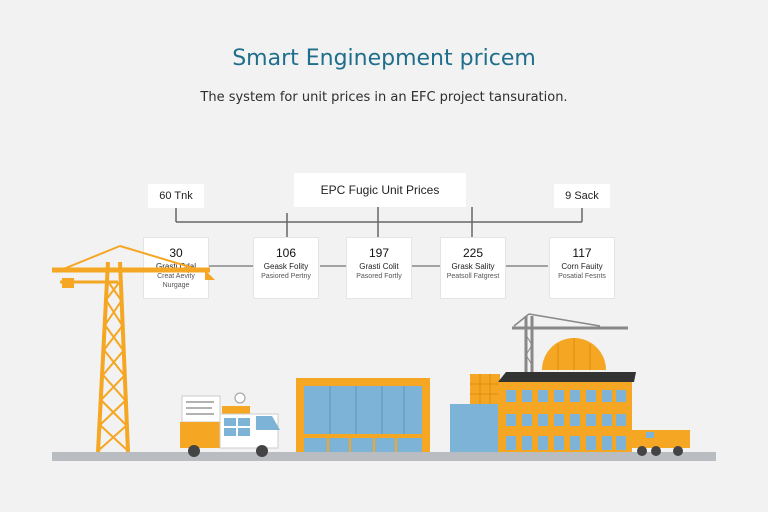 The image size is (768, 512). I want to click on timeline-start-label: 60 Tnk, so click(176, 196).